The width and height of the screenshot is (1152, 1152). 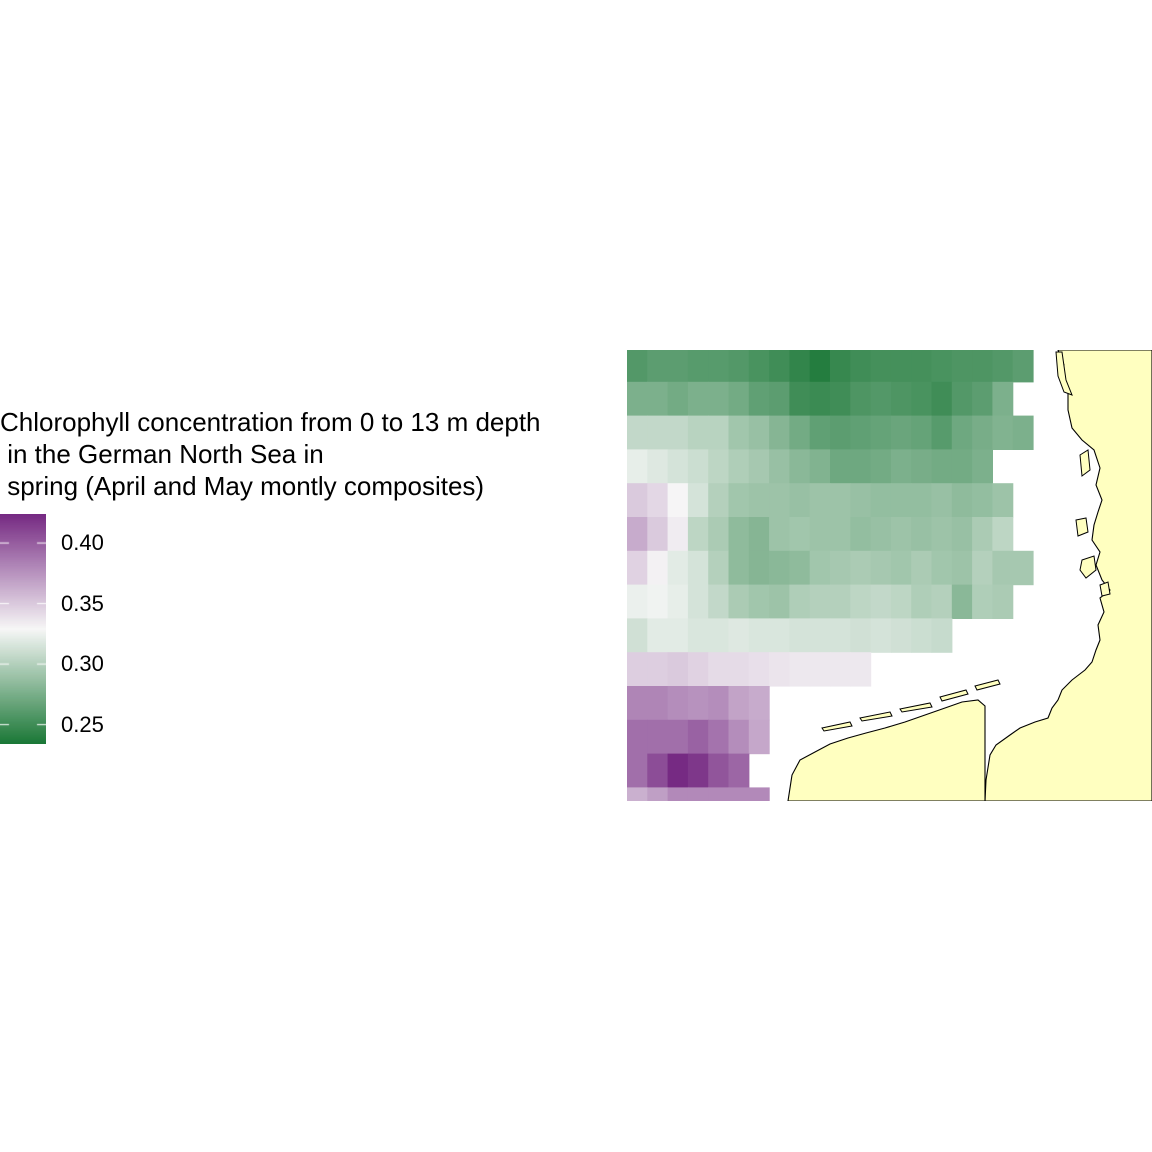 I want to click on colorbar-tick-label: 0.40, so click(x=82, y=543).